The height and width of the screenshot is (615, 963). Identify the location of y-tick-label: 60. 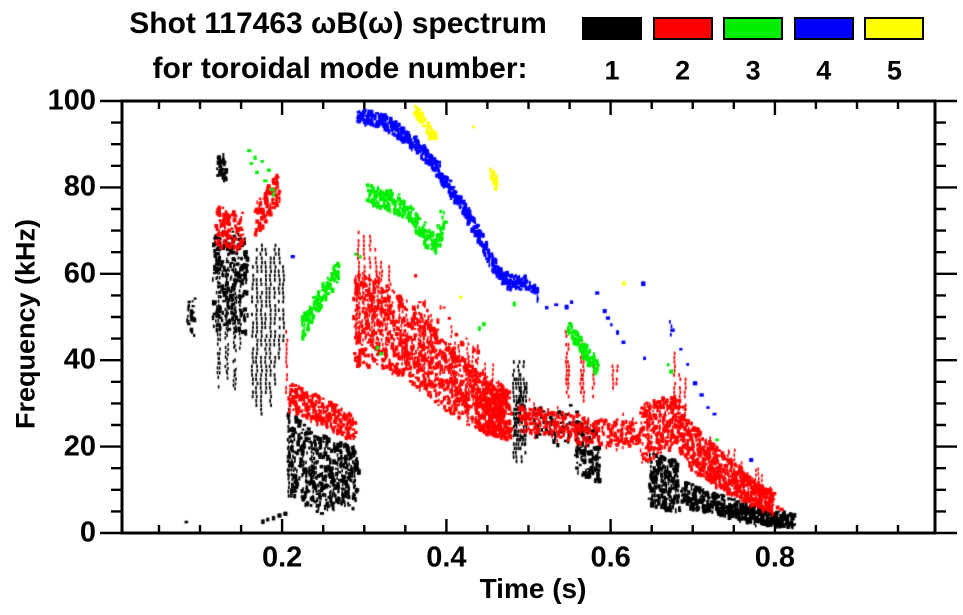
(79, 273).